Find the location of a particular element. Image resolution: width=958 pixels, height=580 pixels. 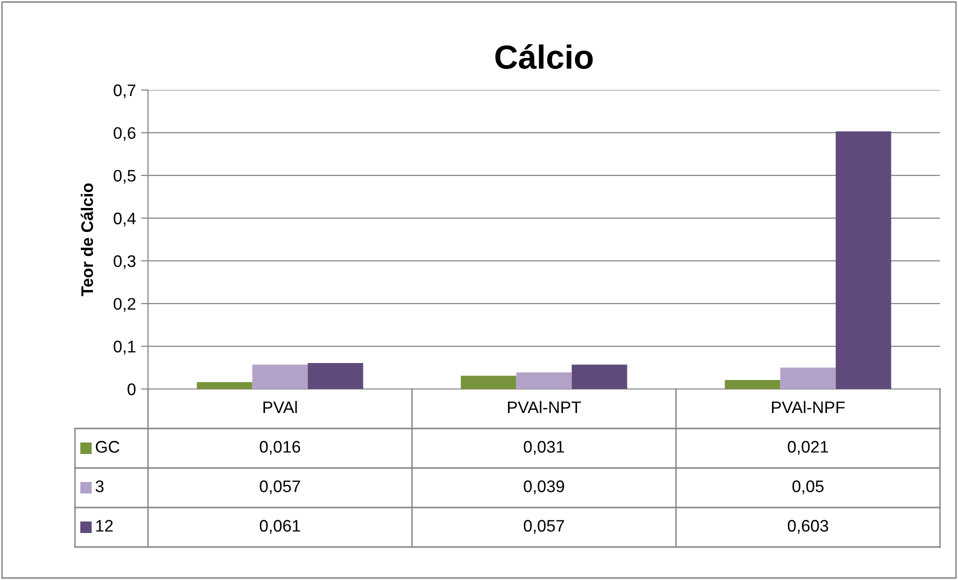

data-label: 0,016 is located at coordinates (280, 447).